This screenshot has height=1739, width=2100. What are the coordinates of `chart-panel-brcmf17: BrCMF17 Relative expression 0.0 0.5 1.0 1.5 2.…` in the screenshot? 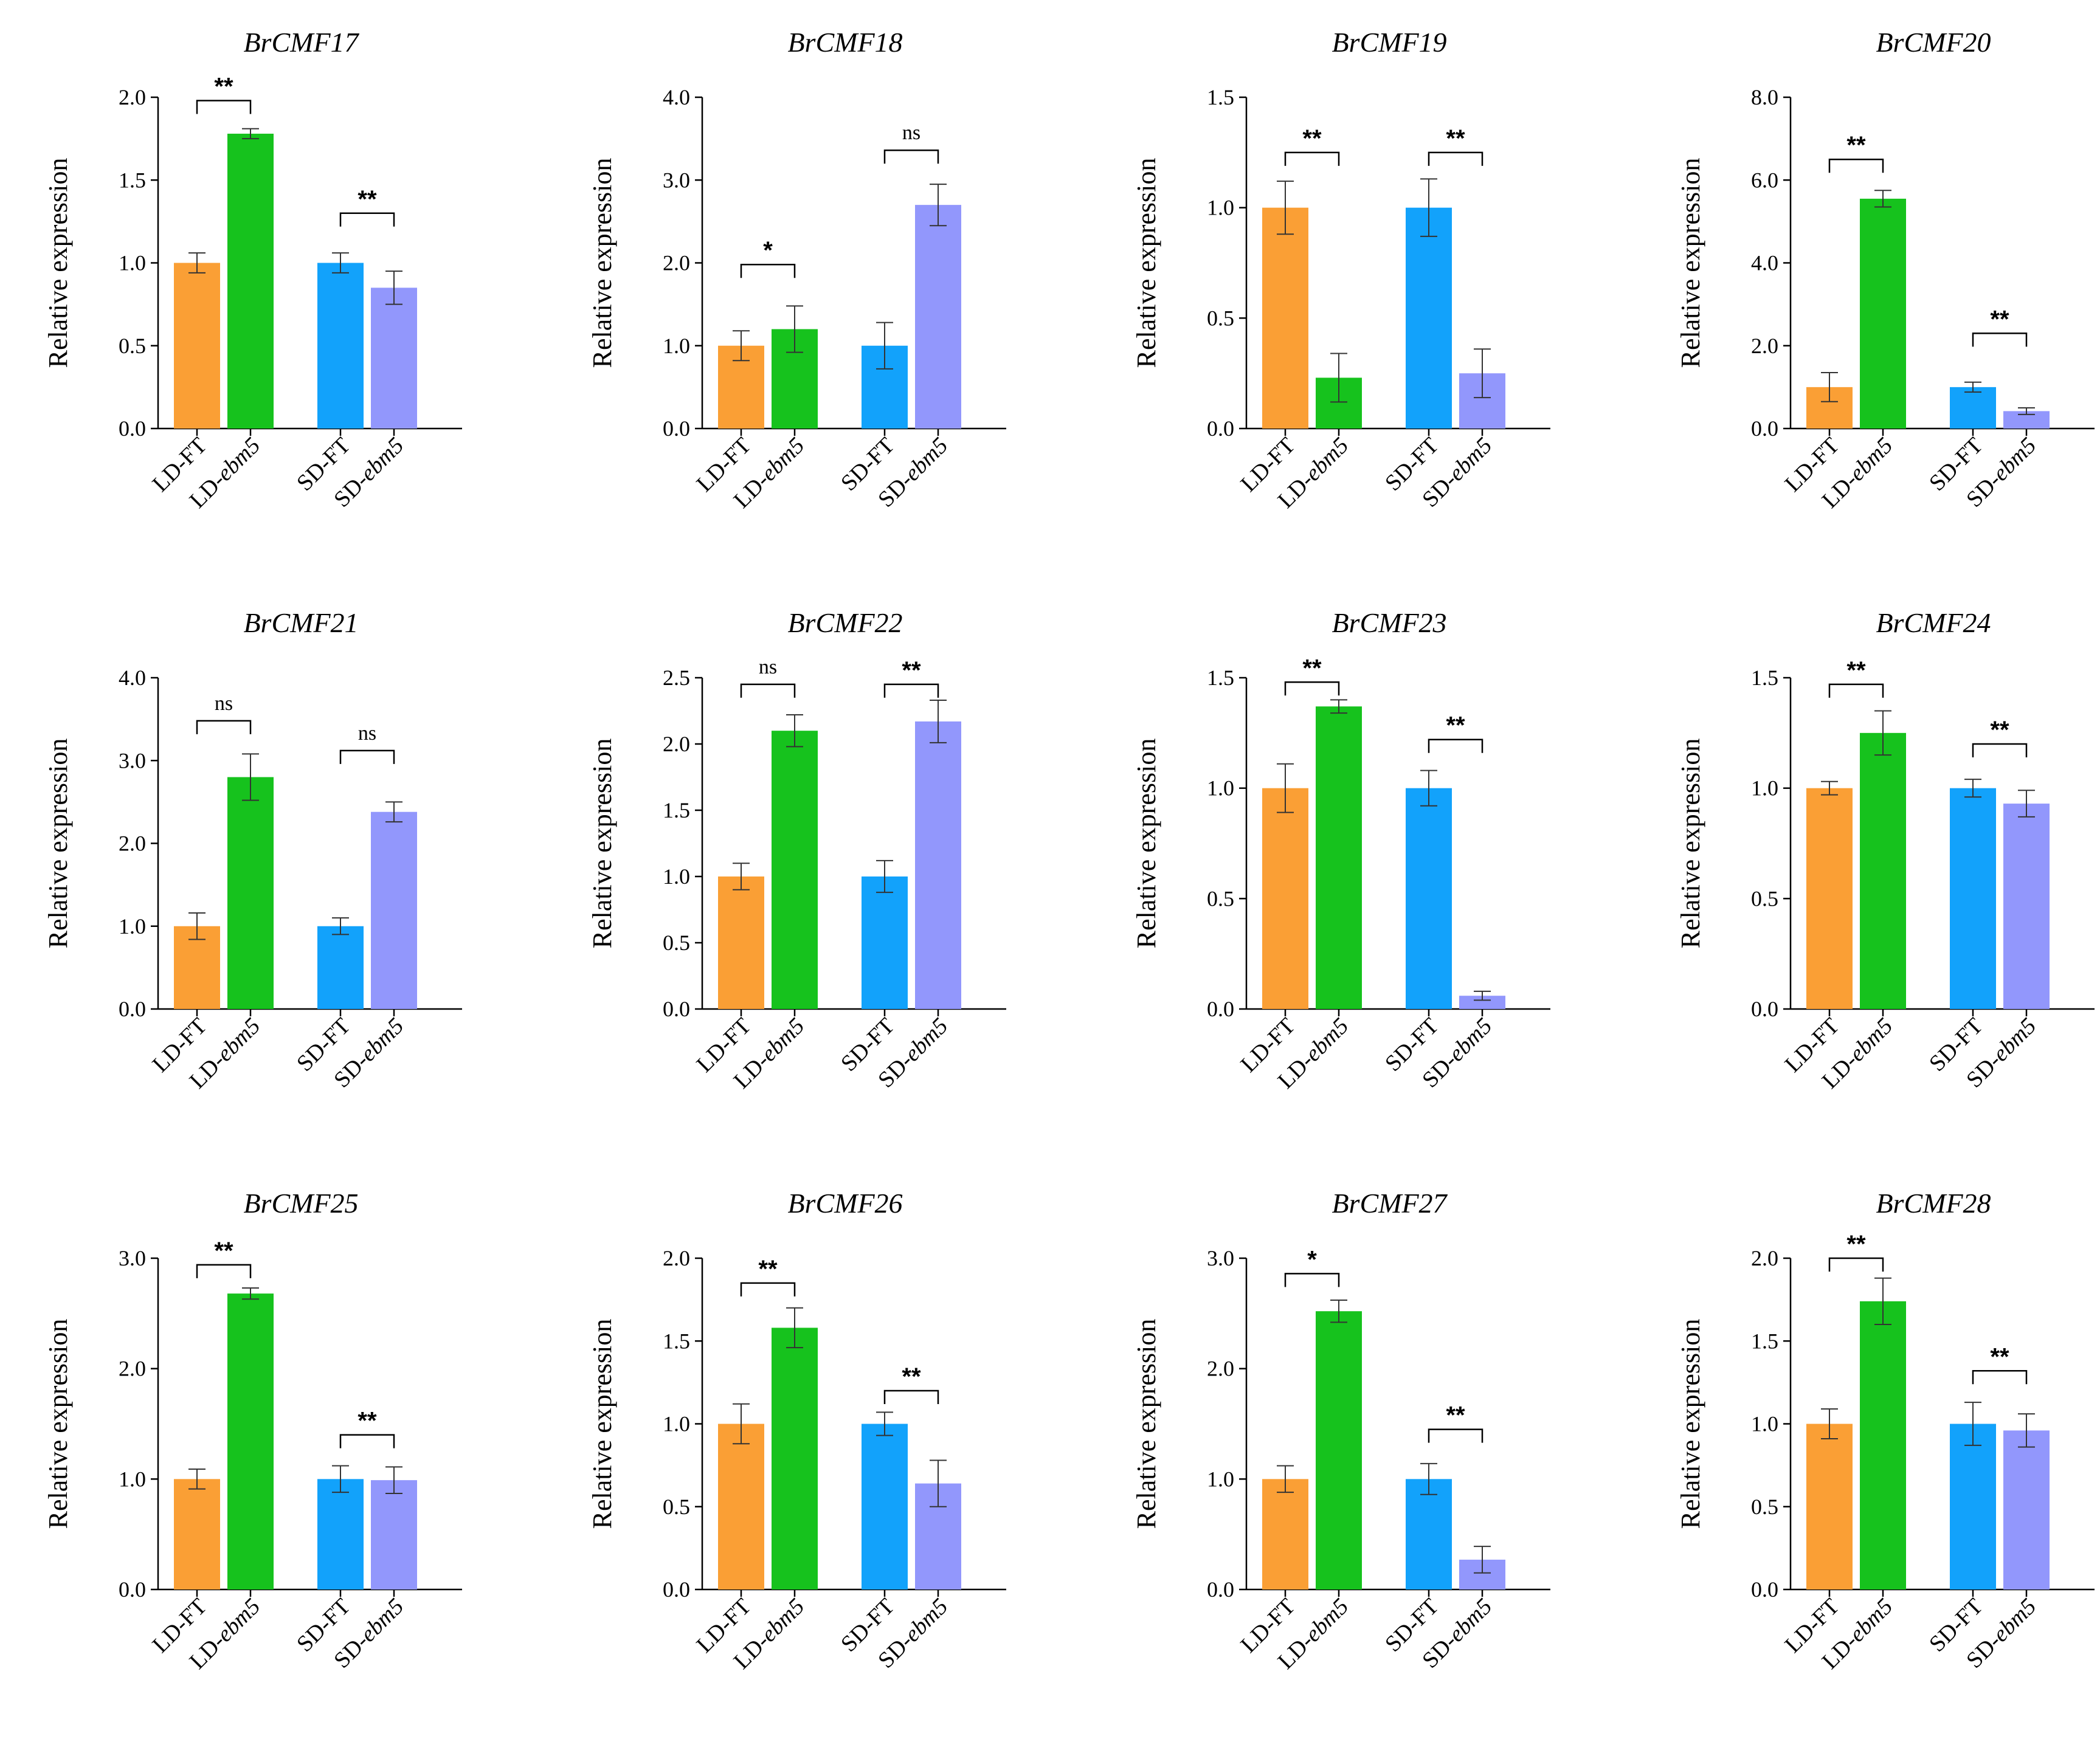 It's located at (253, 270).